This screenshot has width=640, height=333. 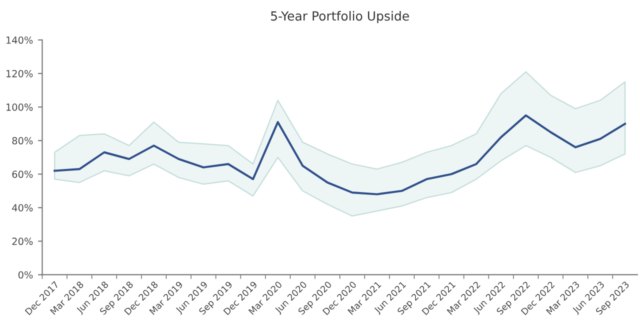 I want to click on y-tick-label: 0%, so click(x=25, y=275).